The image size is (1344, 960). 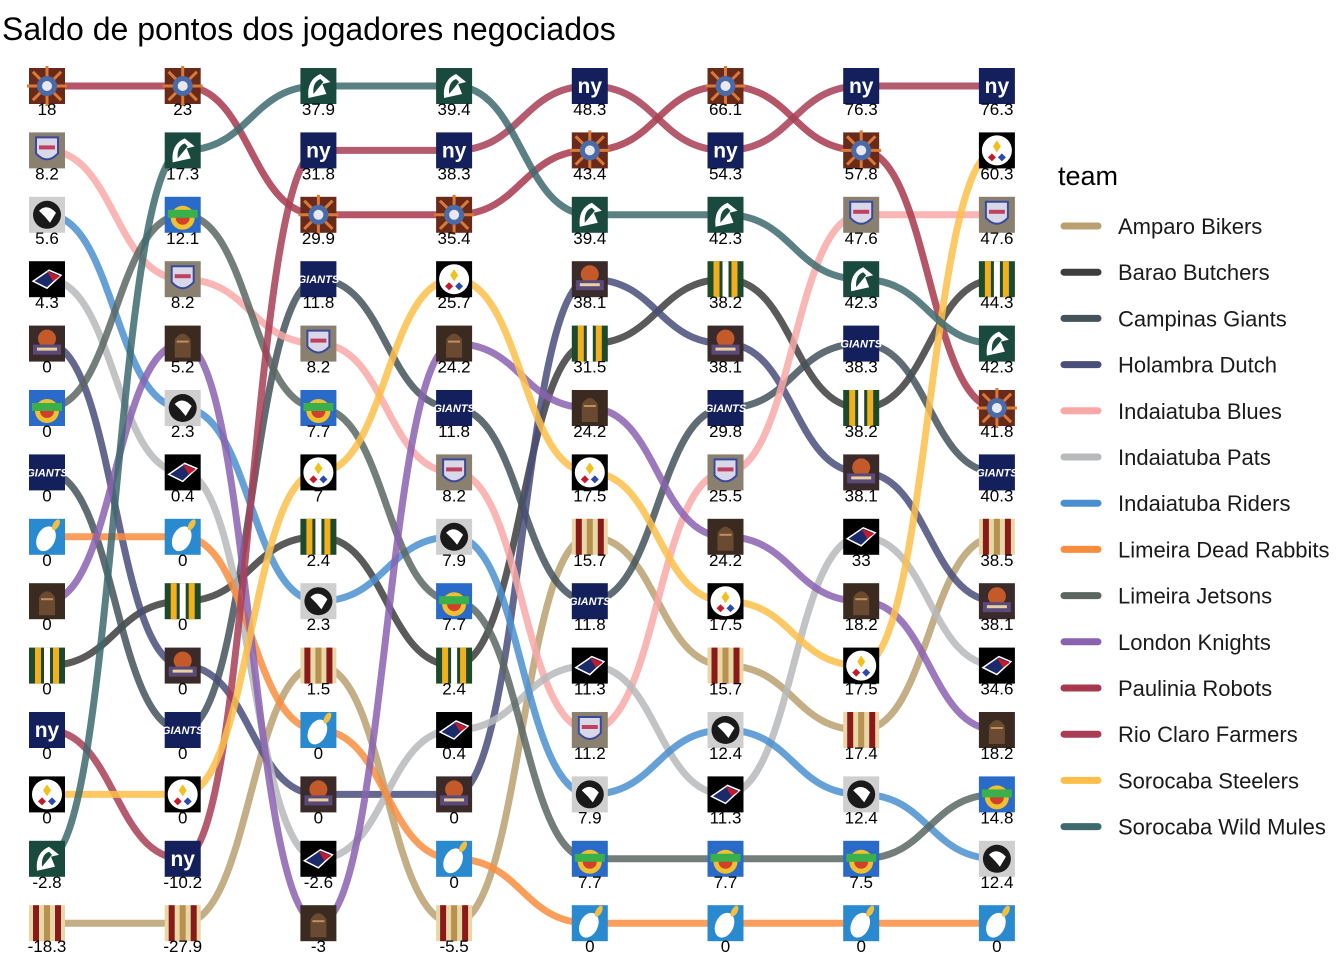 I want to click on value-label: 1.5, so click(x=319, y=689).